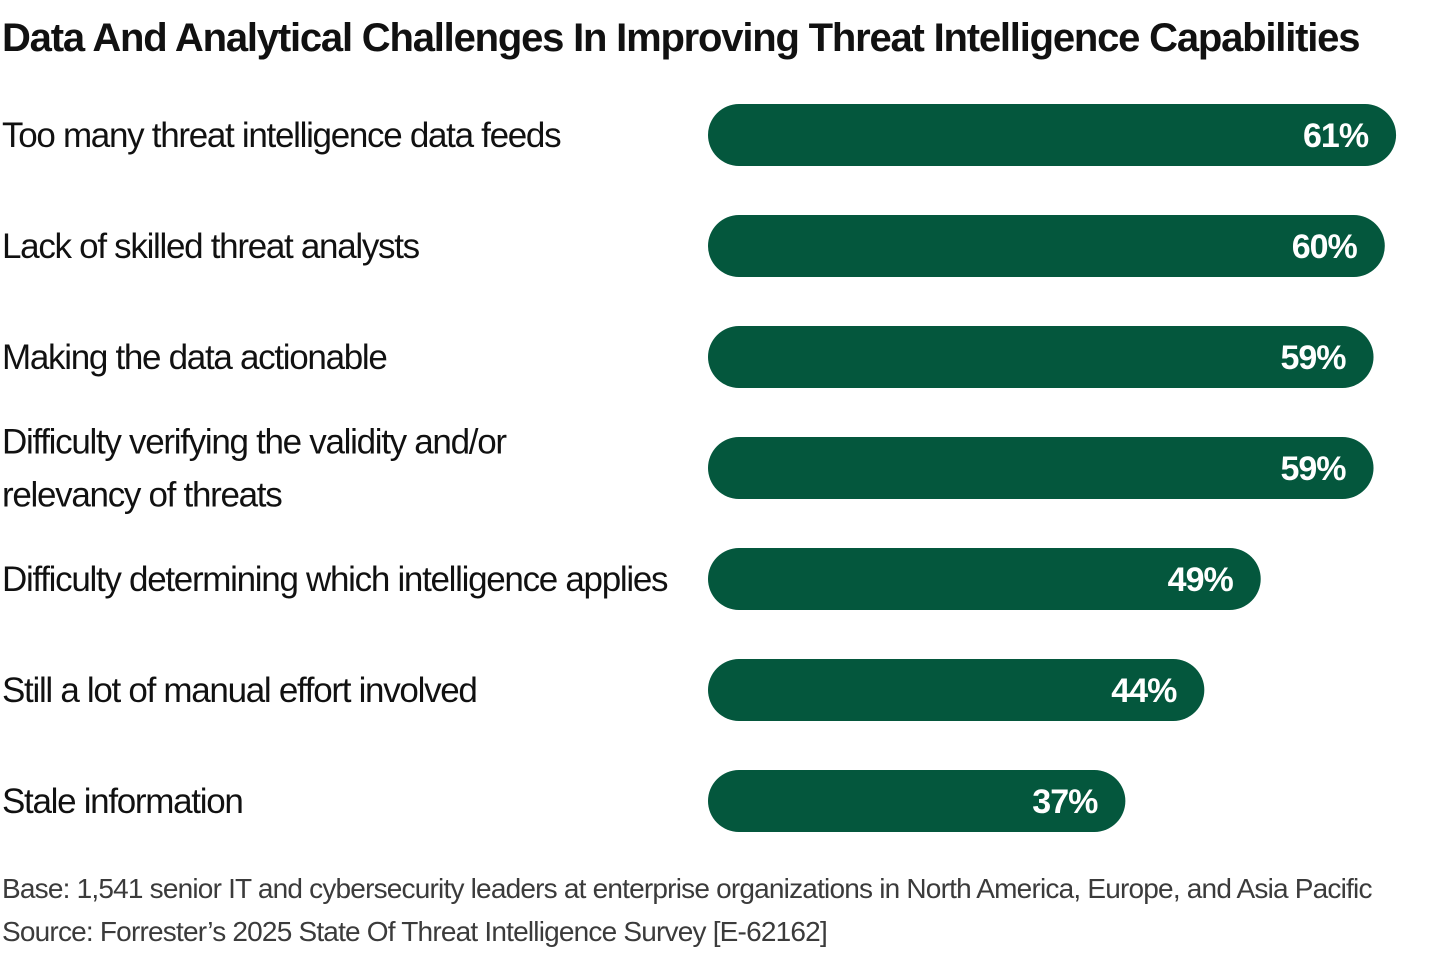 The width and height of the screenshot is (1440, 960). Describe the element at coordinates (1313, 358) in the screenshot. I see `value-label-3: 59%` at that location.